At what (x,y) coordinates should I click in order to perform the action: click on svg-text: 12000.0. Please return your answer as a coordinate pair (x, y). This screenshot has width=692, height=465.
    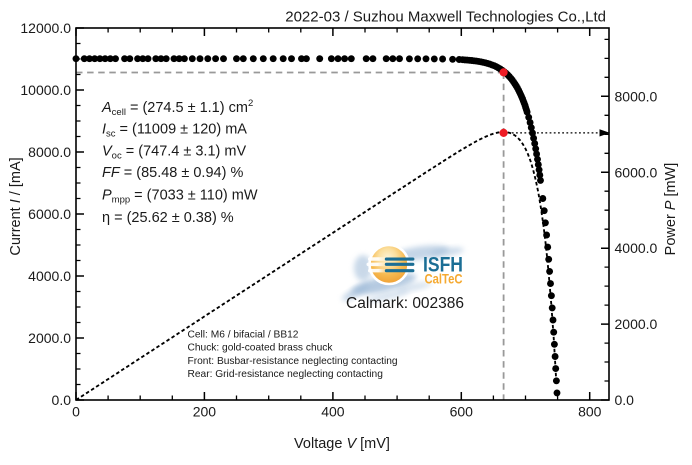
    Looking at the image, I should click on (45, 28).